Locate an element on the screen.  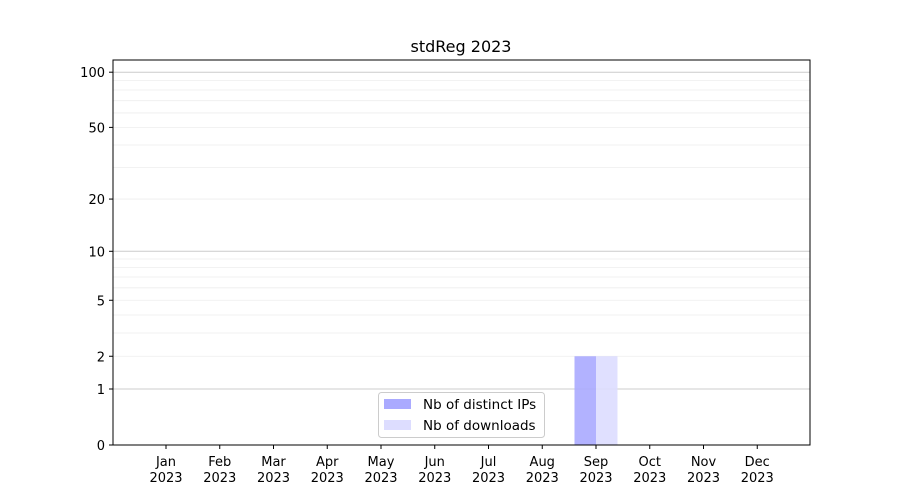
y-axis: 0 1 2 5 10 20 50 100 is located at coordinates (96, 260).